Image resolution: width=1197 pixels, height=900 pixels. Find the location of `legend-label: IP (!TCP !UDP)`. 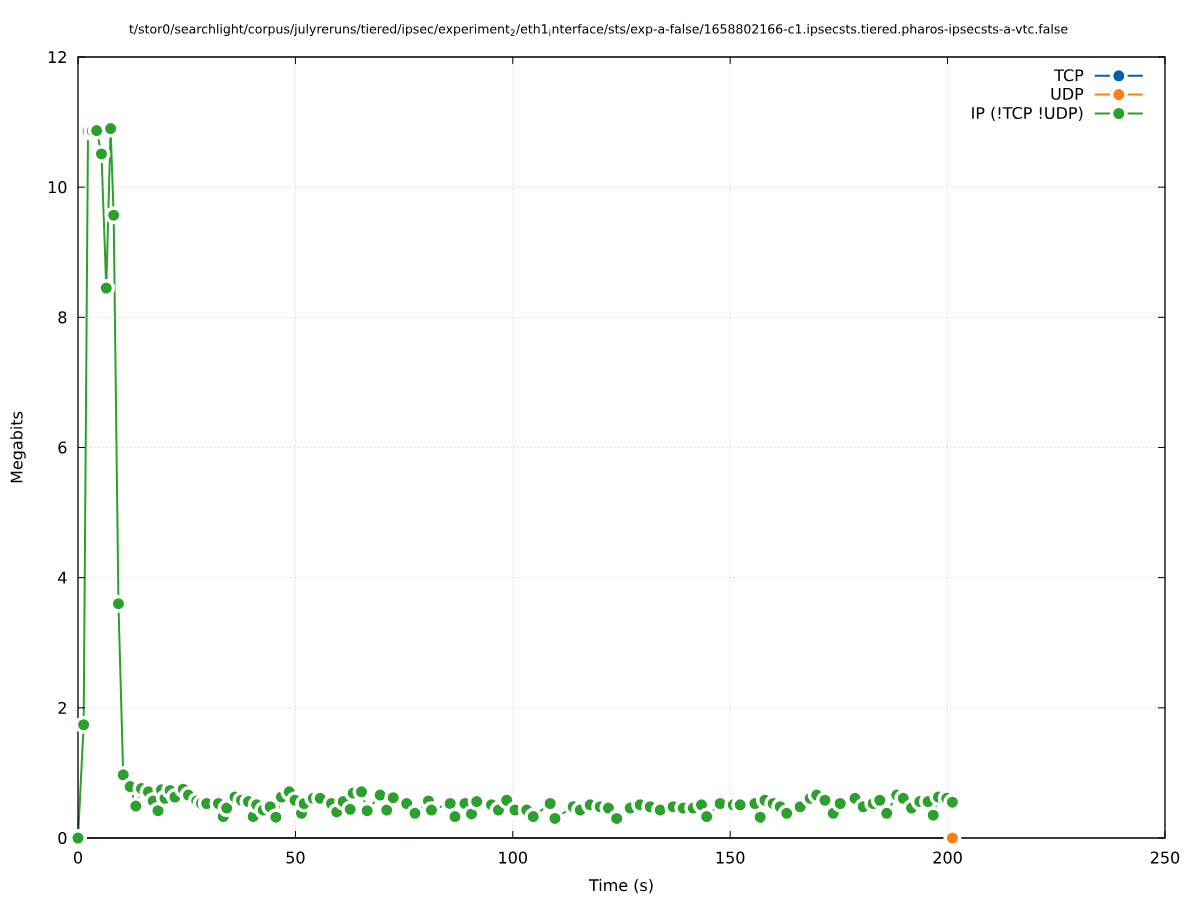

legend-label: IP (!TCP !UDP) is located at coordinates (1027, 113).